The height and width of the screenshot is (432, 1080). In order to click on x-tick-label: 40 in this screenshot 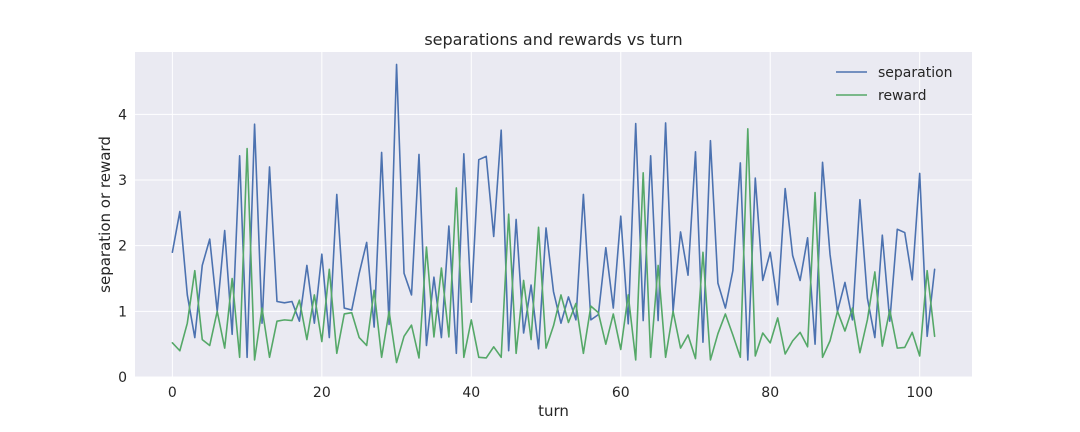, I will do `click(471, 393)`.